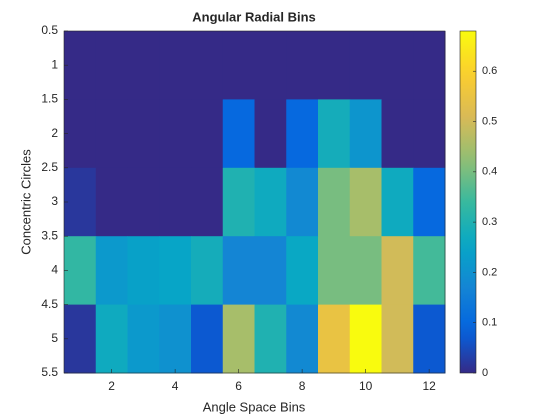  What do you see at coordinates (49, 99) in the screenshot?
I see `y-tick-label: 1.5` at bounding box center [49, 99].